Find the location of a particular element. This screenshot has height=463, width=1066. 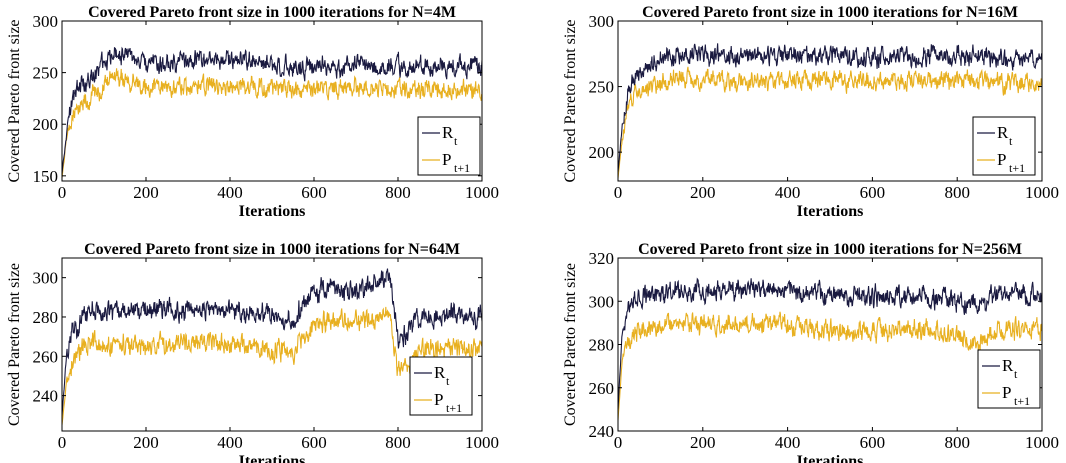

y-tick-label: 150 is located at coordinates (46, 176).